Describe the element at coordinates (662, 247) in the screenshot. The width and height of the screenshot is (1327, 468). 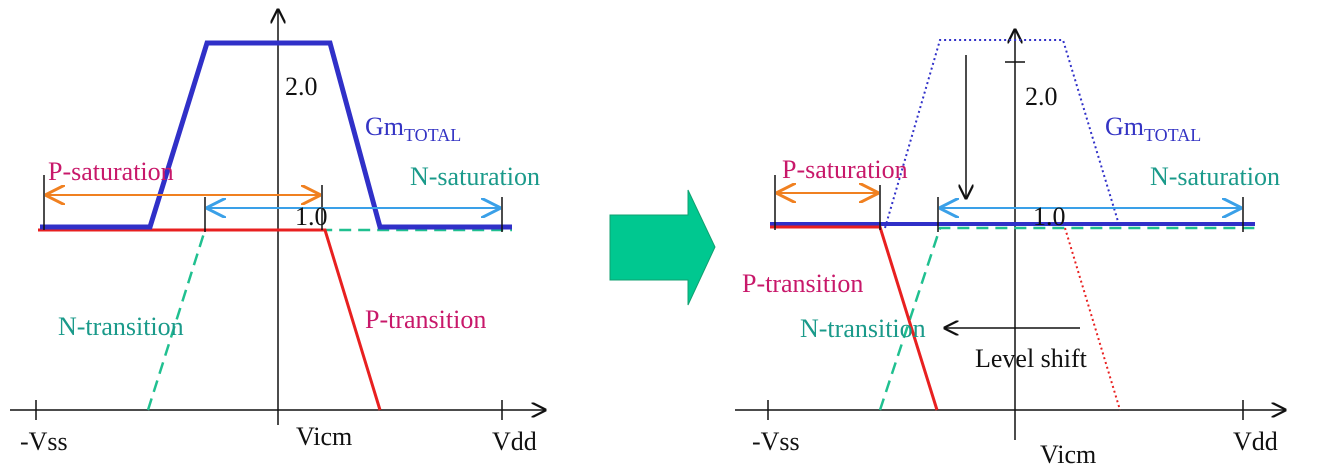
I see `transform-arrow` at that location.